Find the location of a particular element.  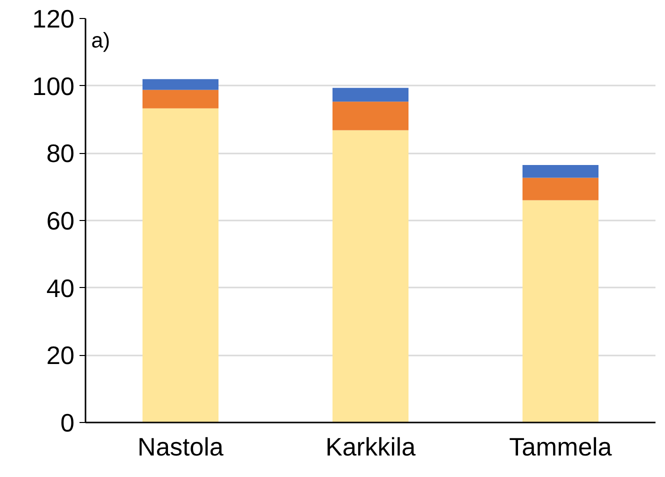

y-tick-label: 20 is located at coordinates (60, 356).